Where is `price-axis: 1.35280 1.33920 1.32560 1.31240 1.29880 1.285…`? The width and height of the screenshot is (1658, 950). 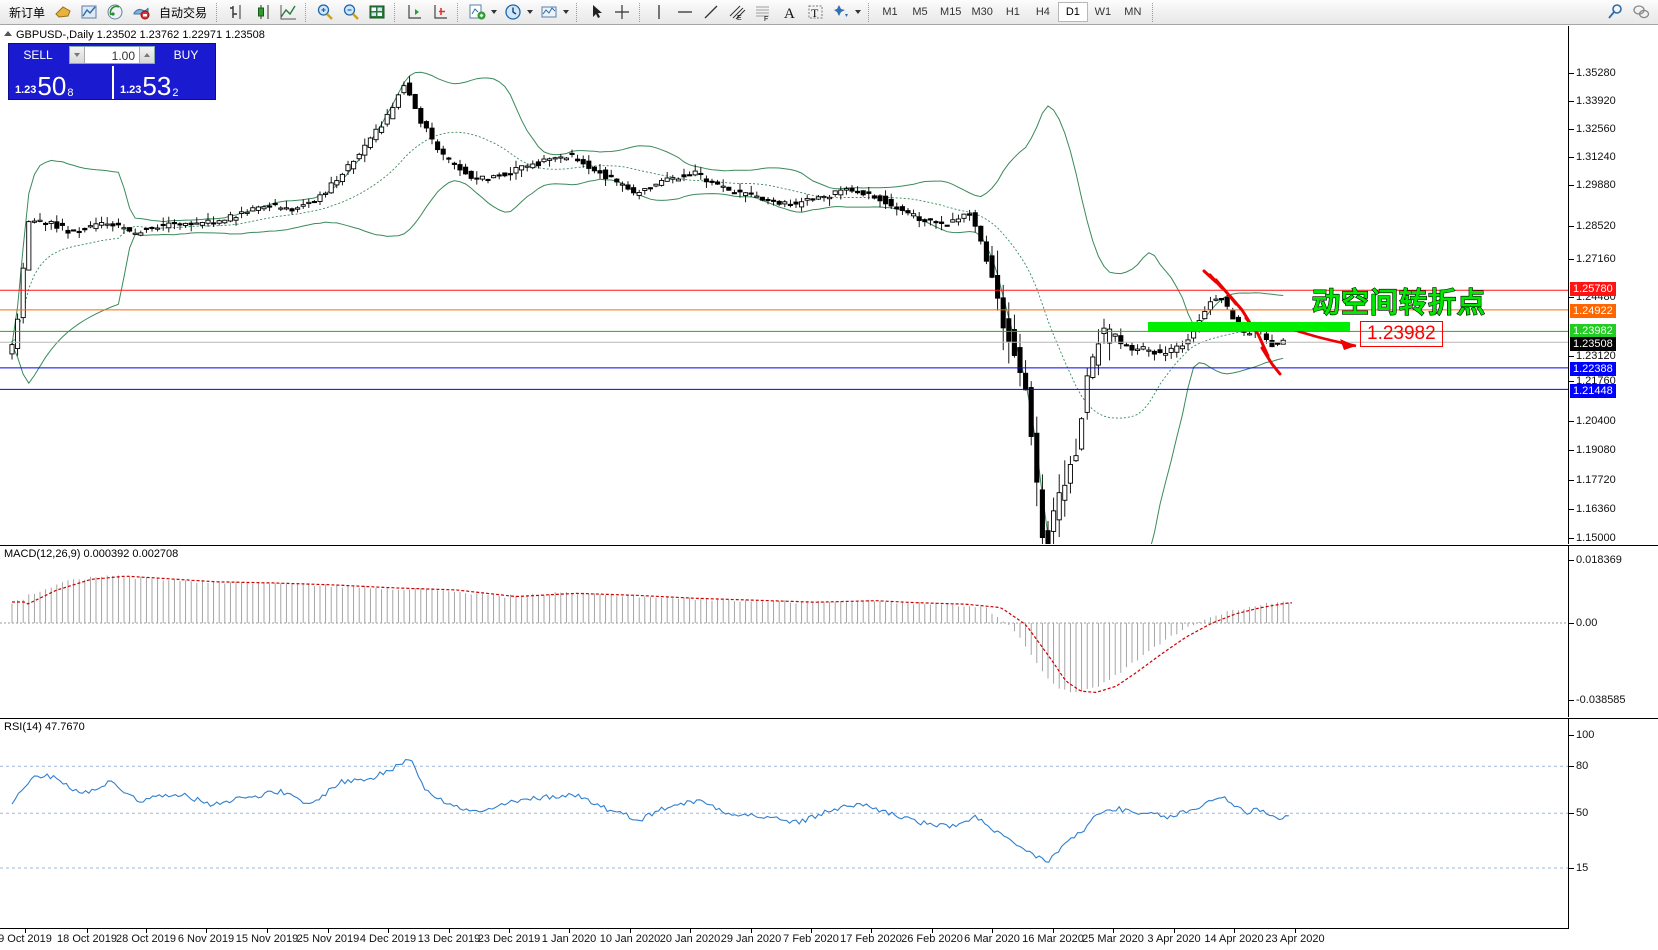 price-axis: 1.35280 1.33920 1.32560 1.31240 1.29880 1.285… is located at coordinates (1613, 299).